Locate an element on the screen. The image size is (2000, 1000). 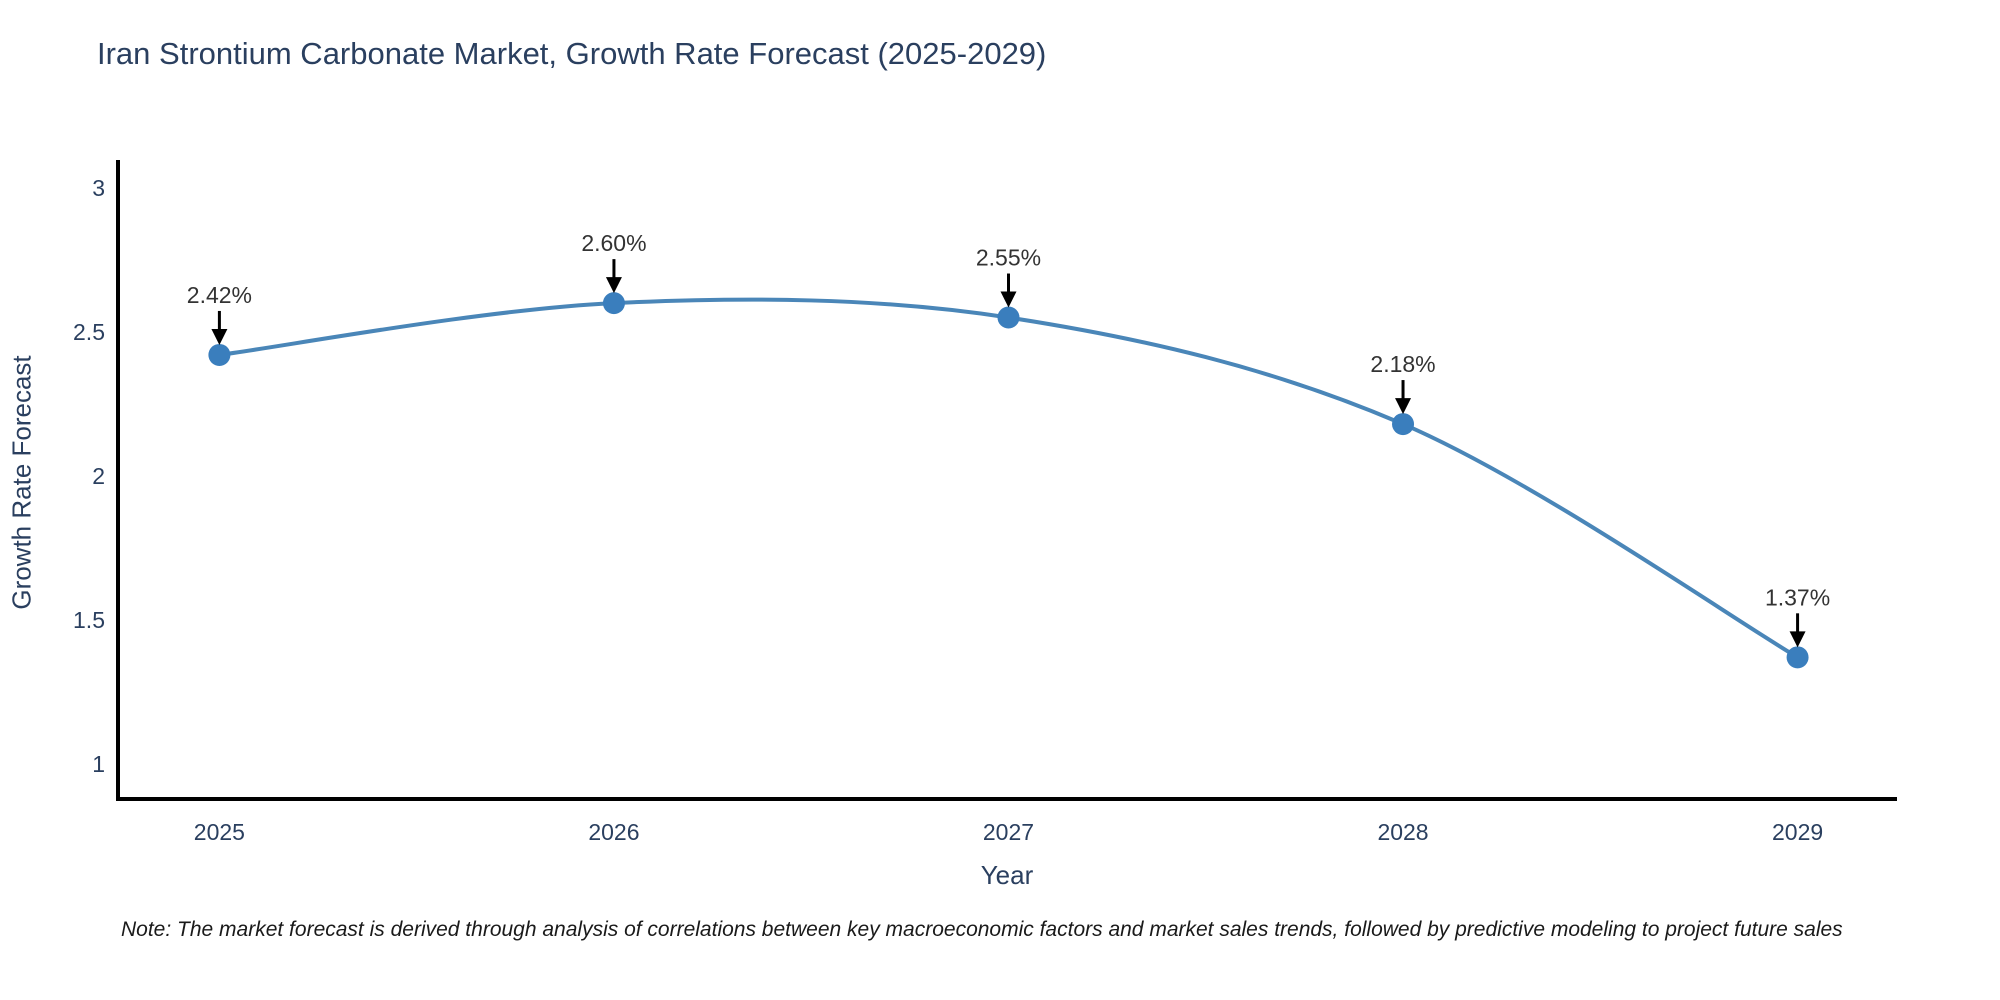
x-tick-label: 2028 is located at coordinates (1402, 832).